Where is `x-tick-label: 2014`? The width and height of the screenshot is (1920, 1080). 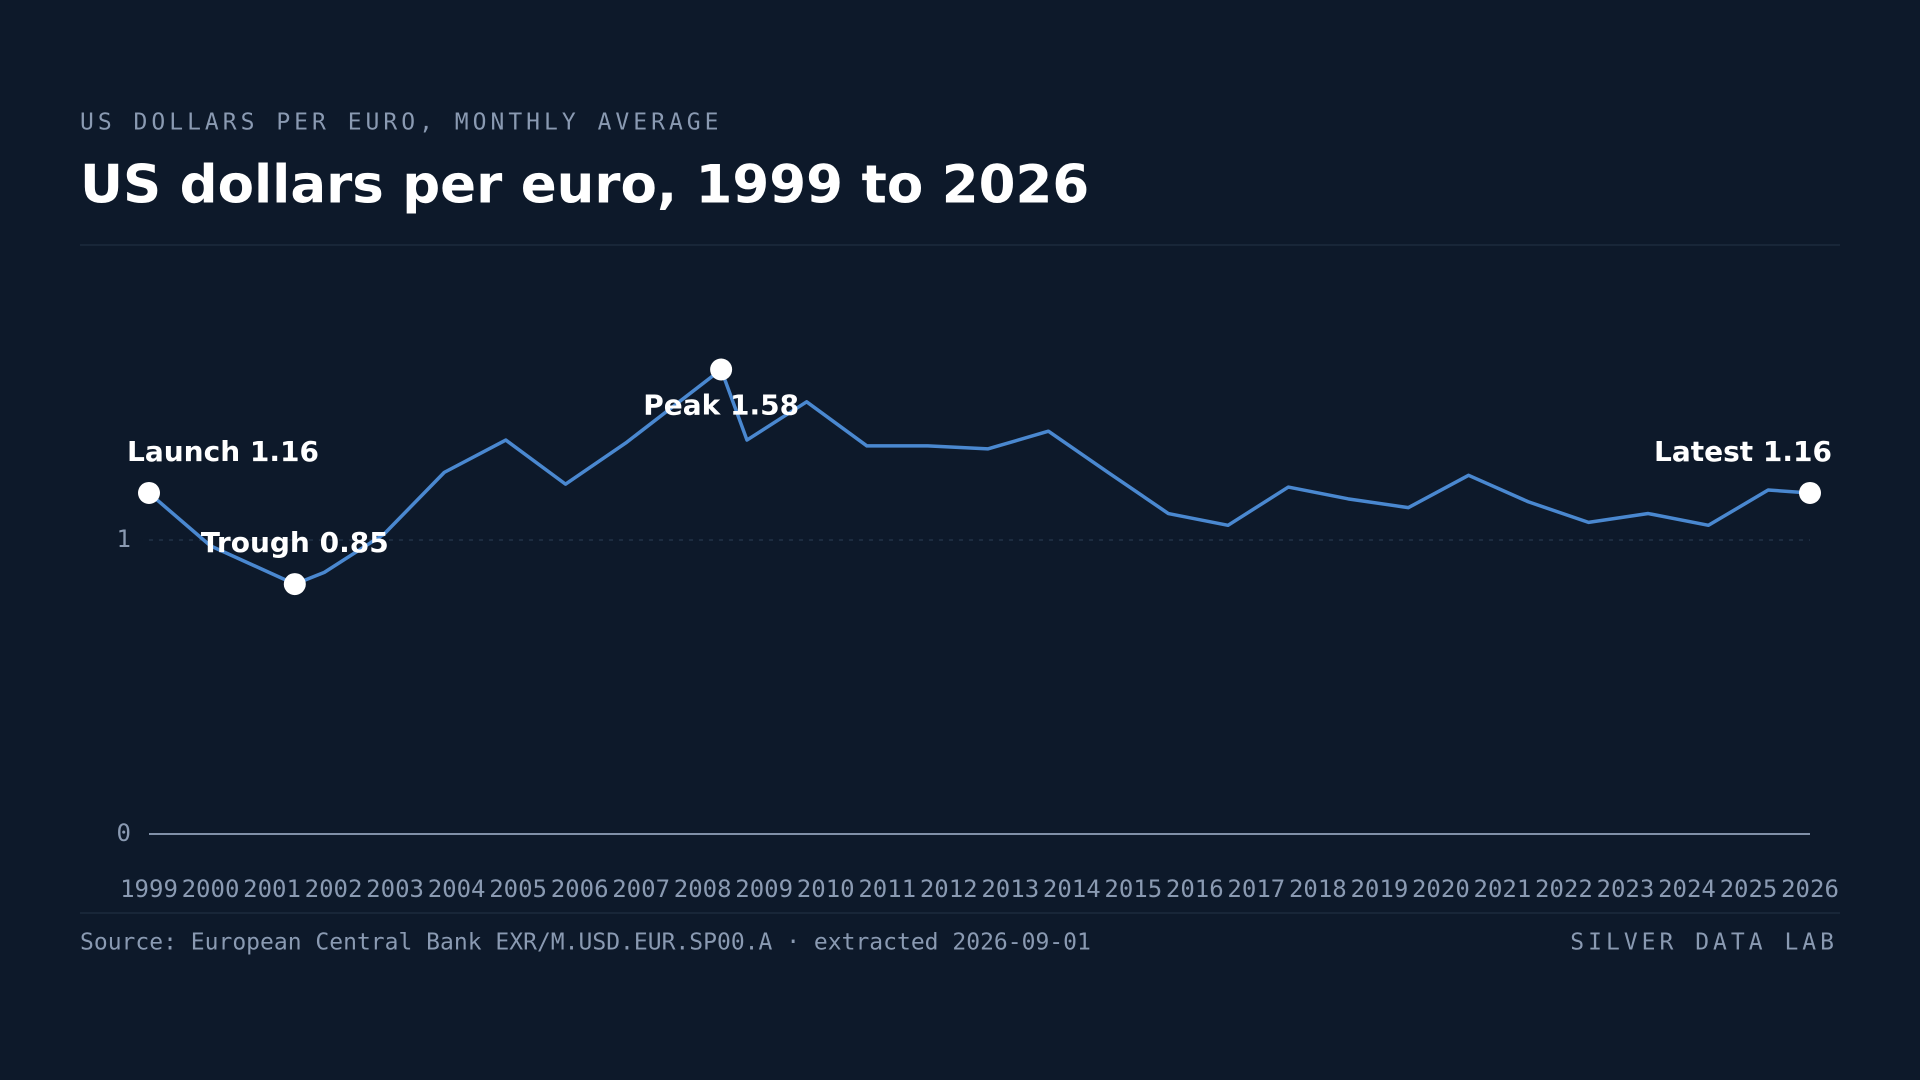
x-tick-label: 2014 is located at coordinates (1072, 889).